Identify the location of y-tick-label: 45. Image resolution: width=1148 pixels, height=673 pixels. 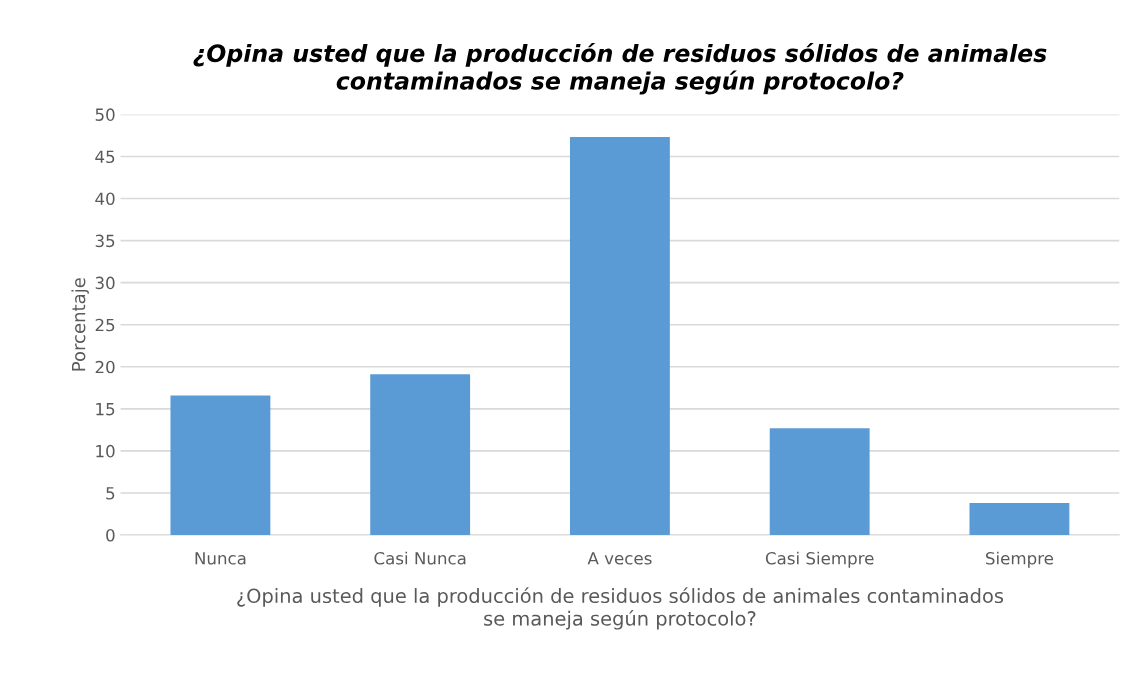
(105, 157).